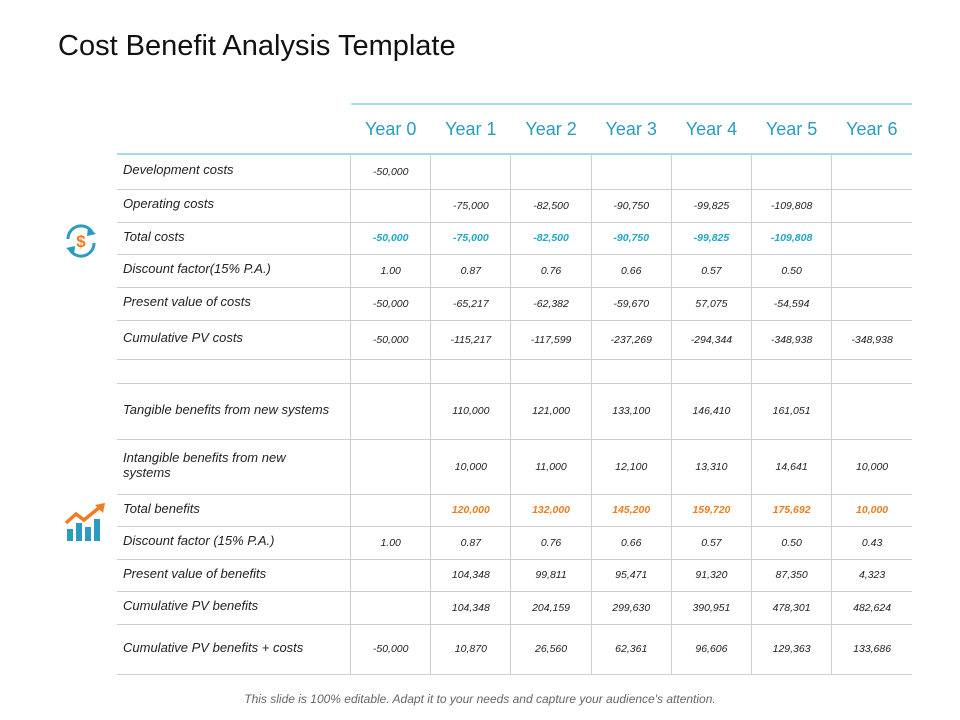 The width and height of the screenshot is (960, 720). Describe the element at coordinates (631, 129) in the screenshot. I see `column-header: Year 3` at that location.